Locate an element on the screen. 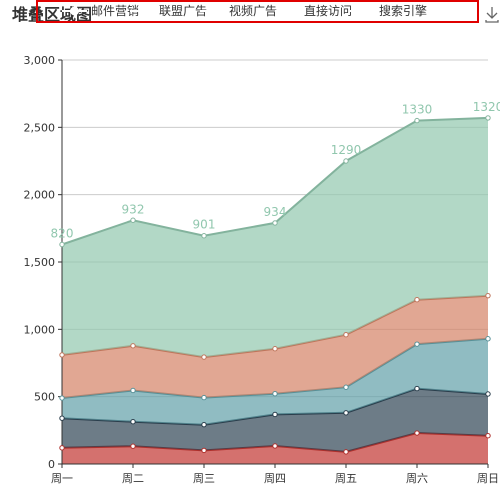 This screenshot has height=500, width=500. legend-item-邮件营销: 邮件营销 is located at coordinates (100, 11).